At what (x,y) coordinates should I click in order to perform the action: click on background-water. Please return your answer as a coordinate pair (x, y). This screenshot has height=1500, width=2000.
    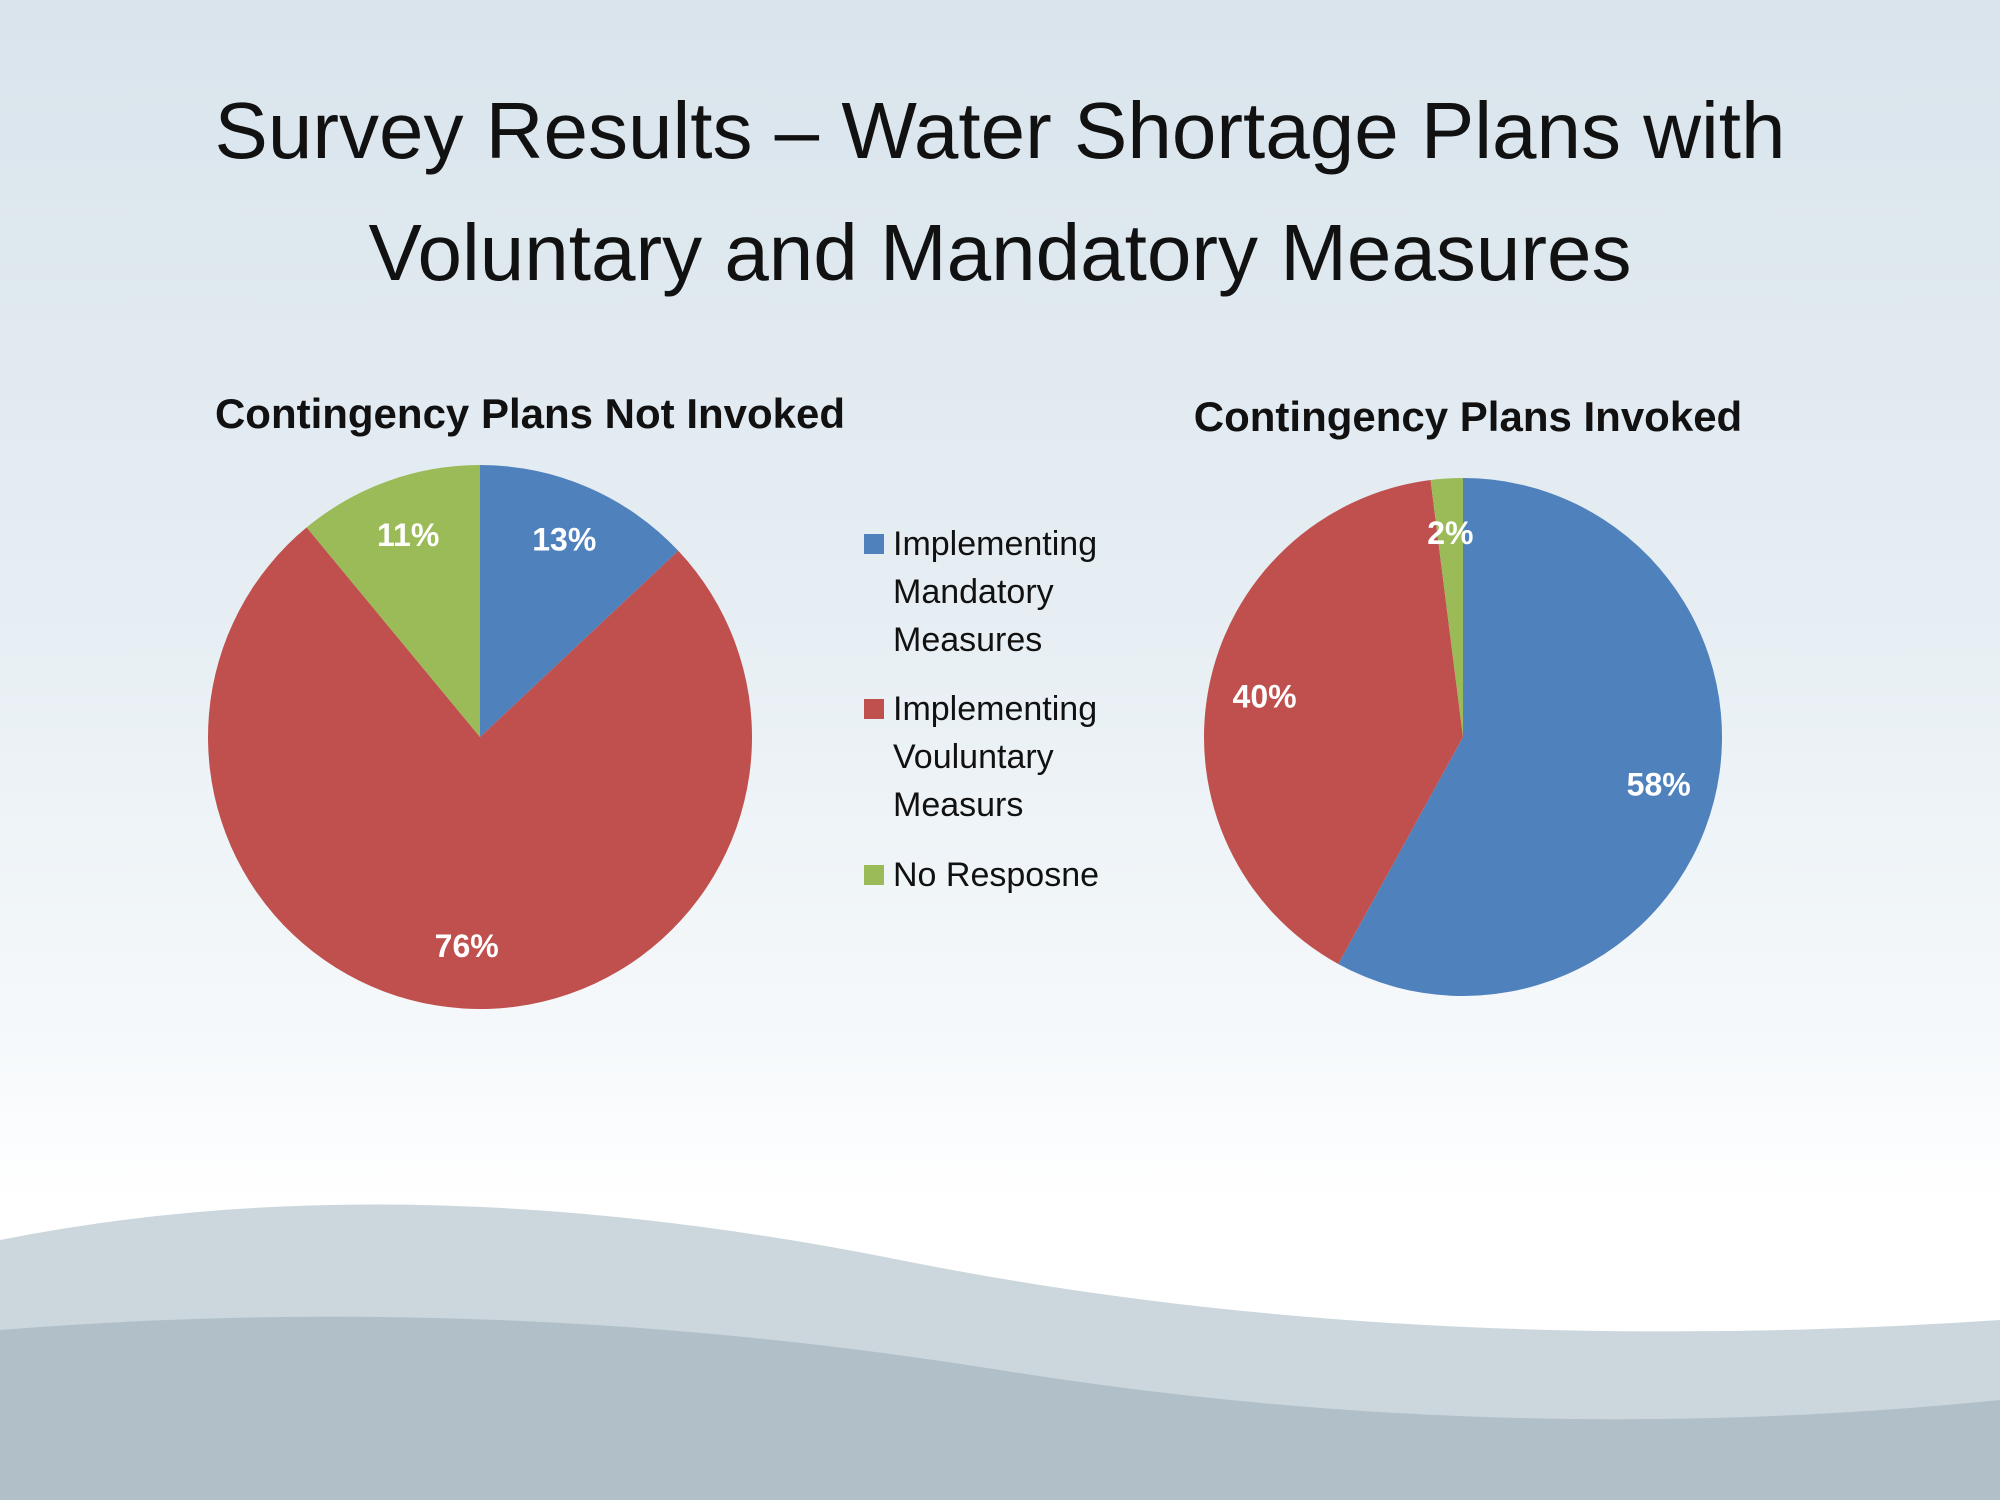
    Looking at the image, I should click on (1000, 1408).